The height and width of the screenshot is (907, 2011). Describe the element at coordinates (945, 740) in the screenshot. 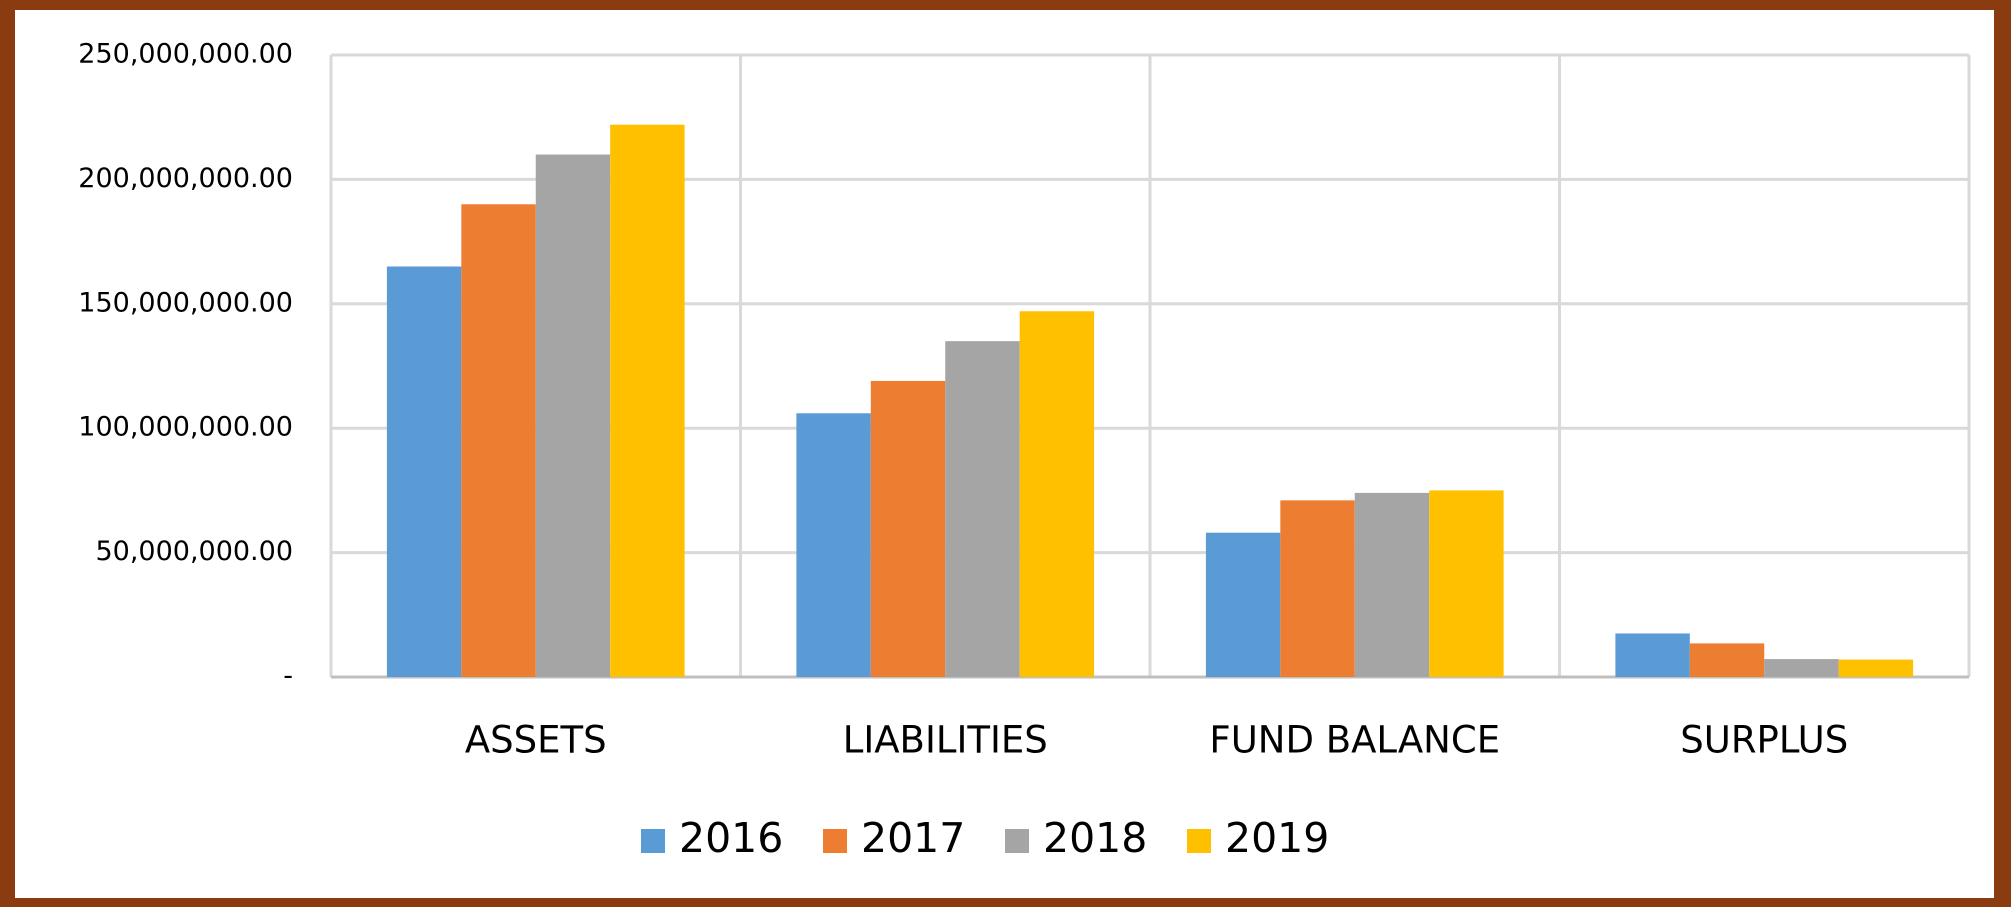

I see `x-tick-label: LIABILITIES` at that location.